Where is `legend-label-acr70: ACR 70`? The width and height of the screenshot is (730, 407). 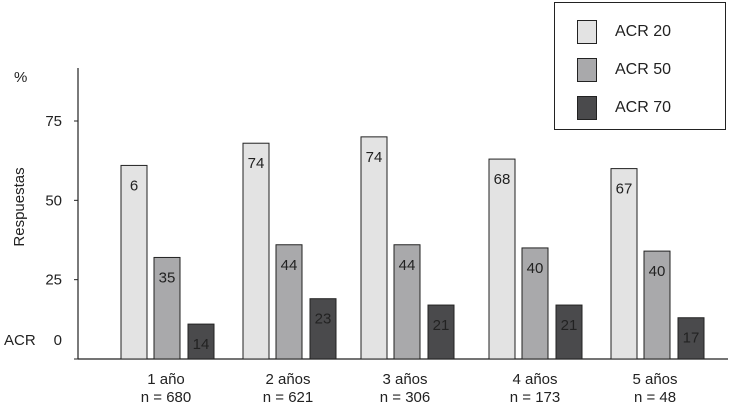 legend-label-acr70: ACR 70 is located at coordinates (643, 107).